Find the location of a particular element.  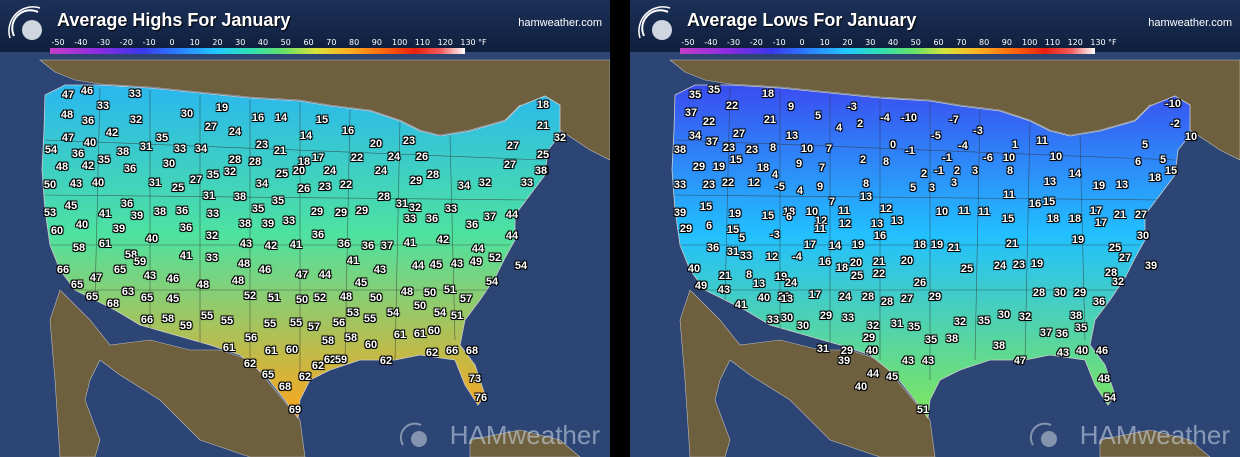

temperature-label: 45 is located at coordinates (71, 206).